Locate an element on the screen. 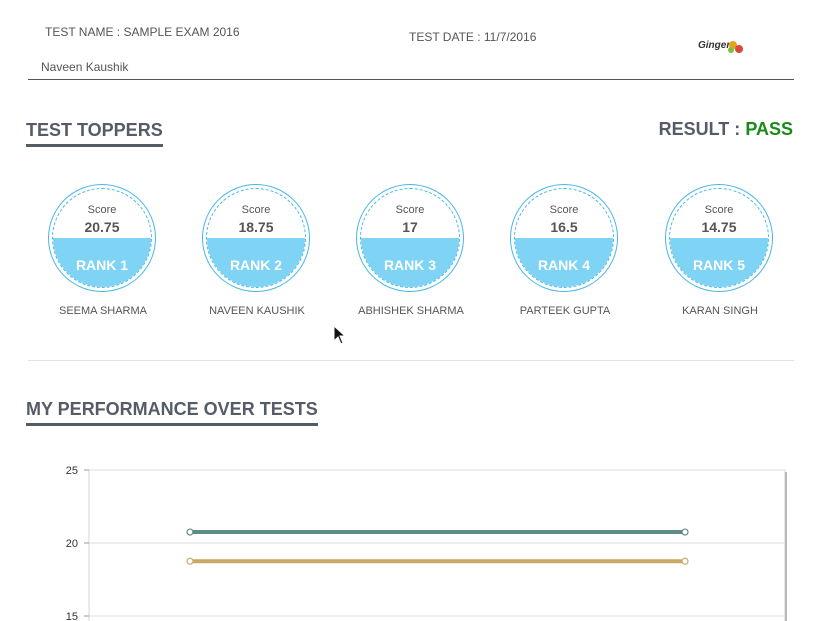 The image size is (819, 621). topper-name-2: NAVEEN KAUSHIK is located at coordinates (257, 311).